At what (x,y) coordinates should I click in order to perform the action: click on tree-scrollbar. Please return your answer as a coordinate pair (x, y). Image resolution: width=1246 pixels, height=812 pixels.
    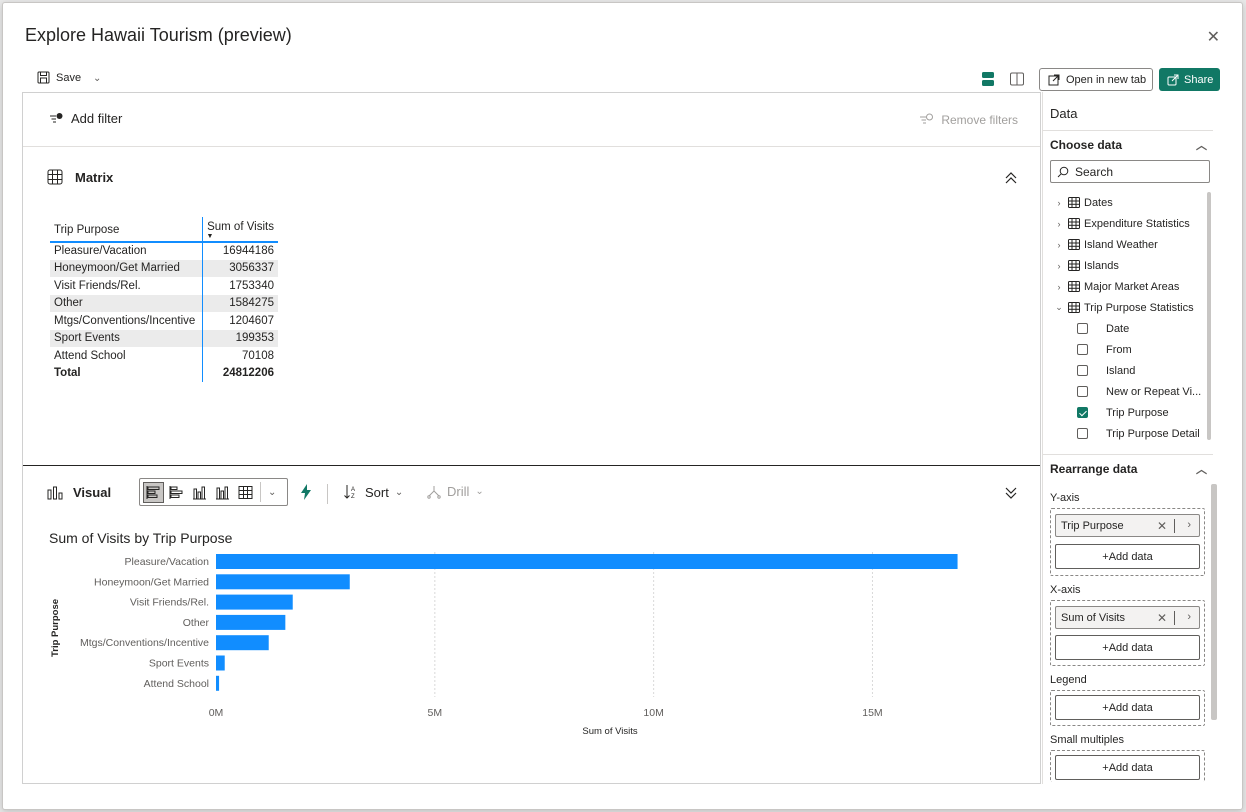
    Looking at the image, I should click on (1209, 316).